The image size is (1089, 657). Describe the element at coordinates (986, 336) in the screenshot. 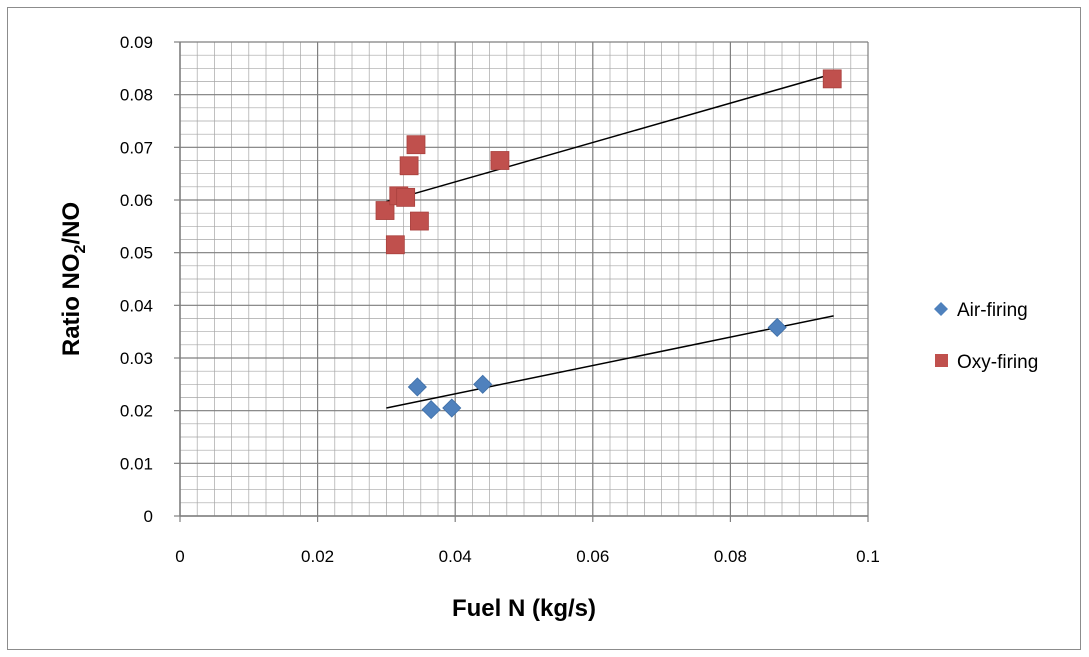

I see `legend: Air-firing Oxy-firing` at that location.